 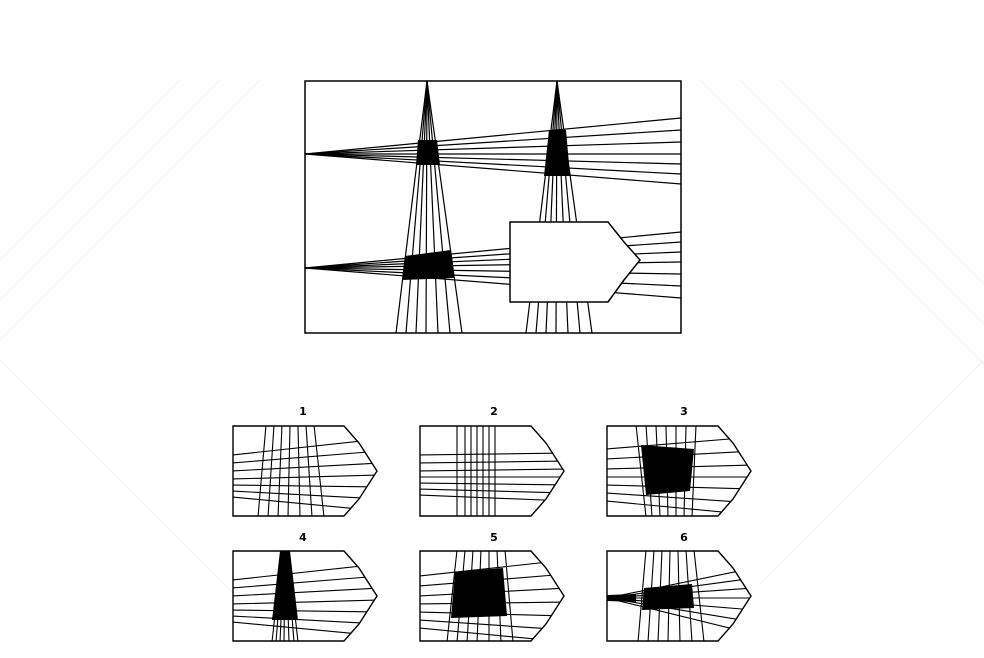 I want to click on option-label-3: 3, so click(x=684, y=411).